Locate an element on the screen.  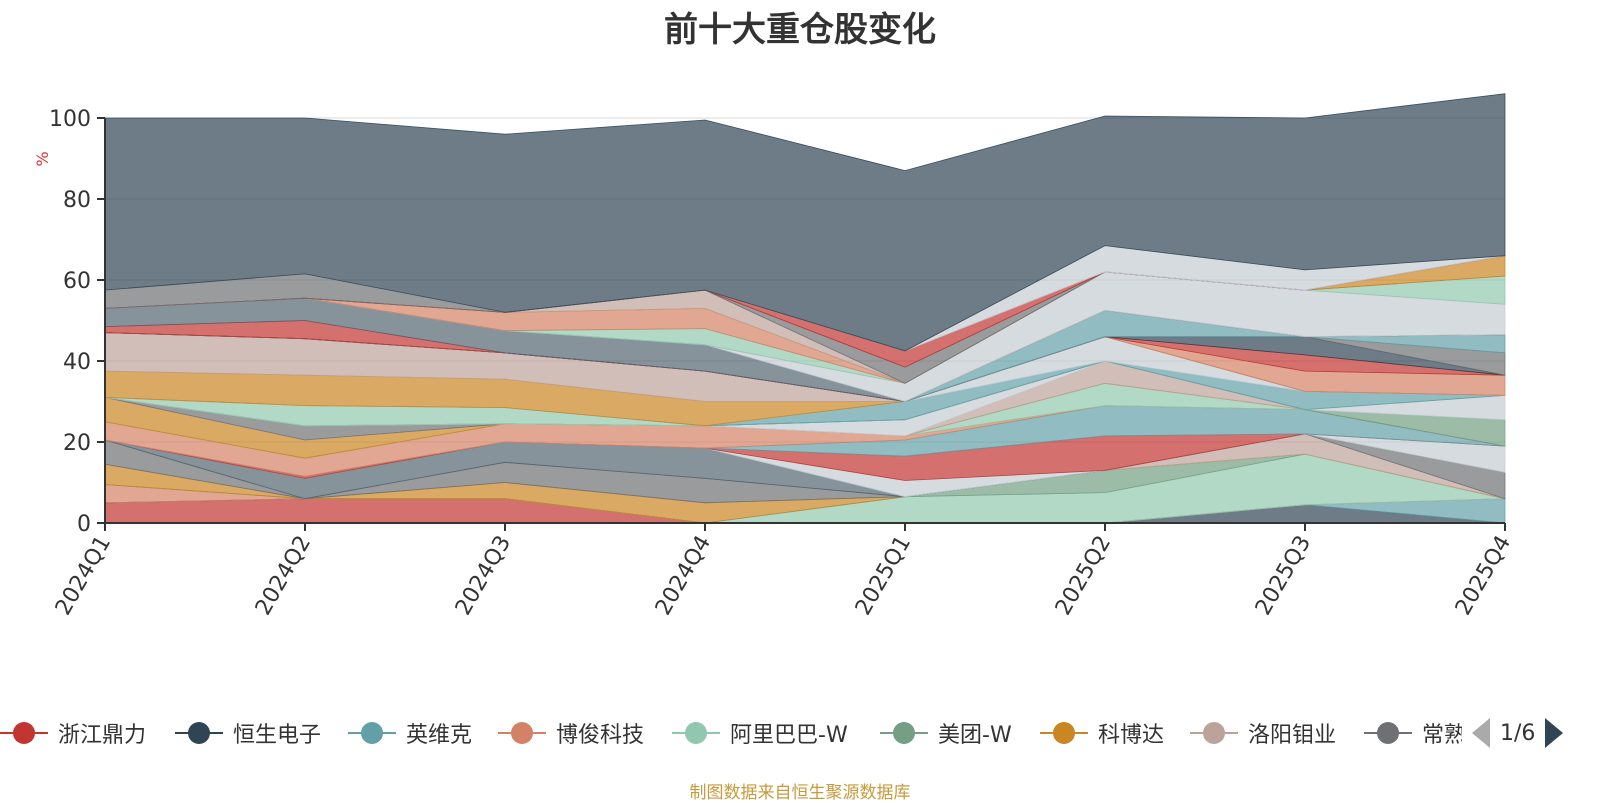
x-tick-label: 2024Q3 is located at coordinates (483, 576).